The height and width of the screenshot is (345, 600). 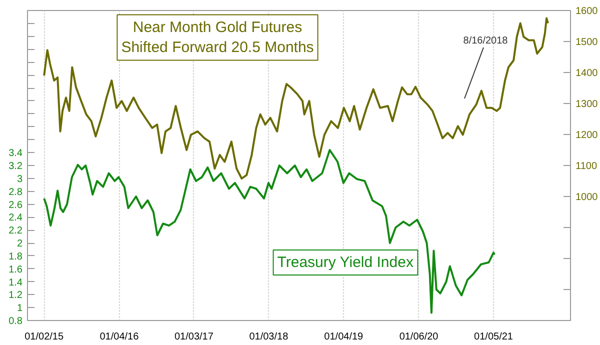 What do you see at coordinates (269, 337) in the screenshot?
I see `x-tick-label: 01/03/18` at bounding box center [269, 337].